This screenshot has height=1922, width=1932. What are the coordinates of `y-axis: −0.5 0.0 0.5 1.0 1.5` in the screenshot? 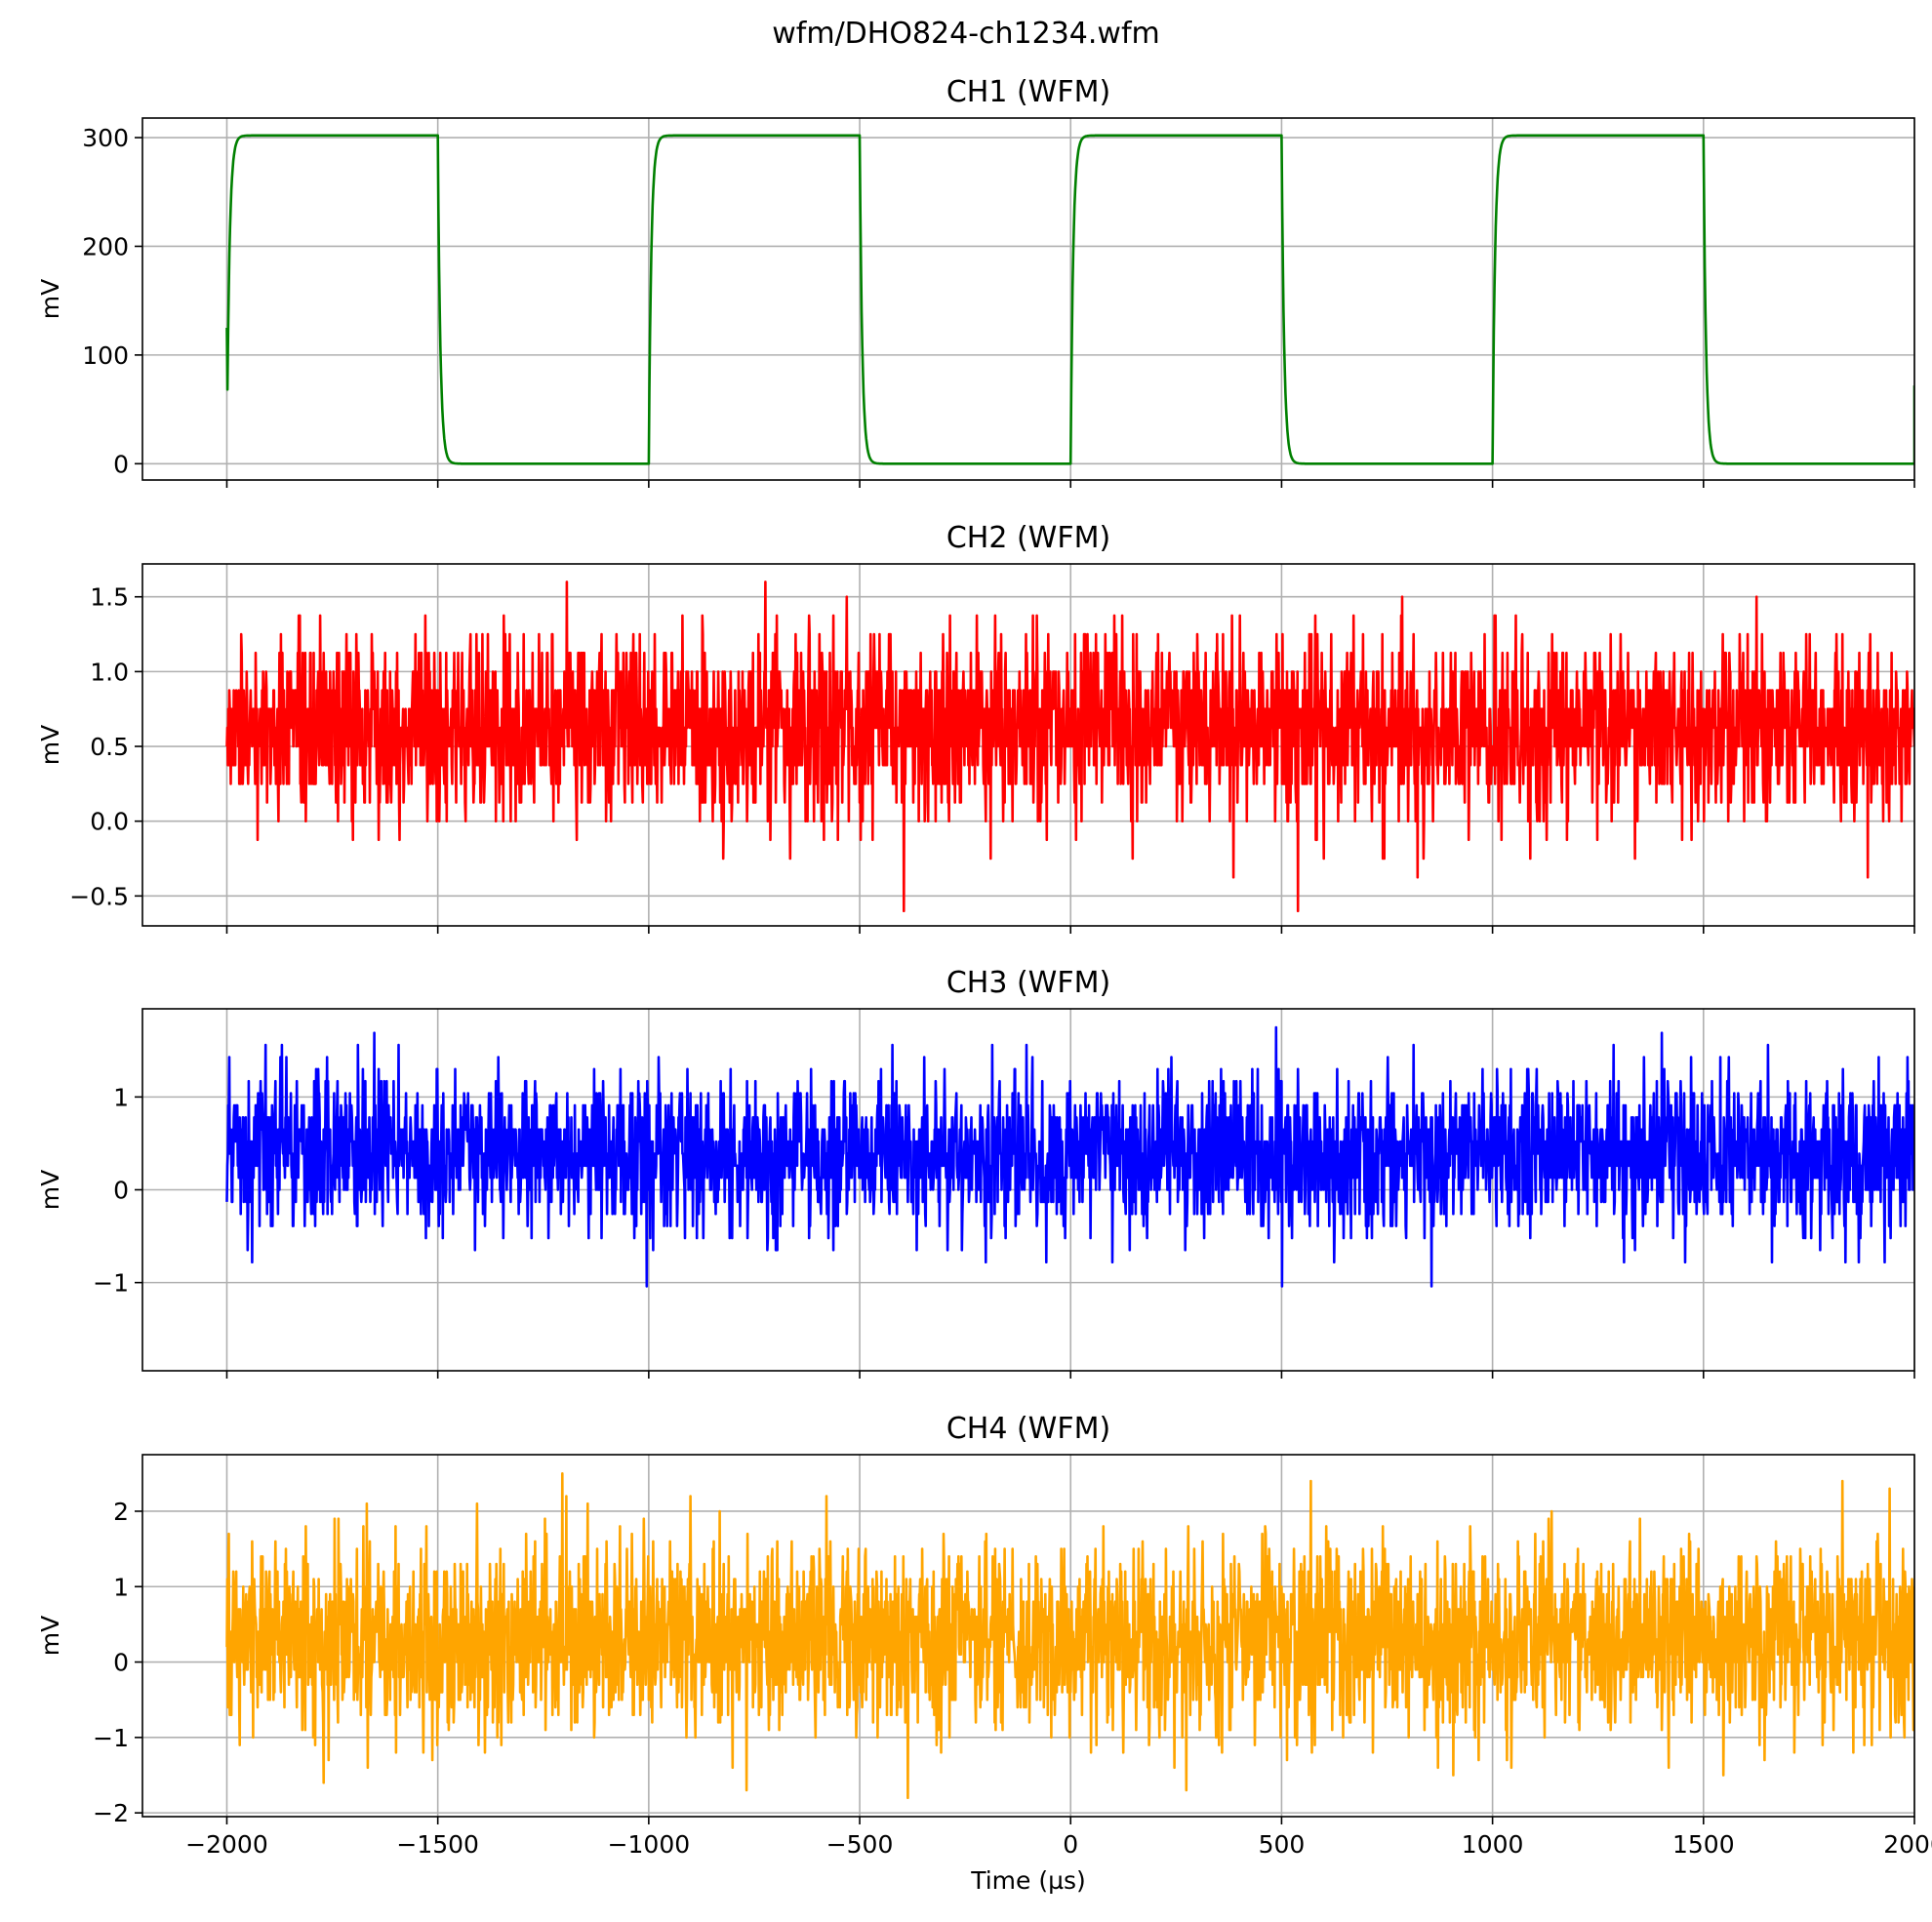 It's located at (105, 746).